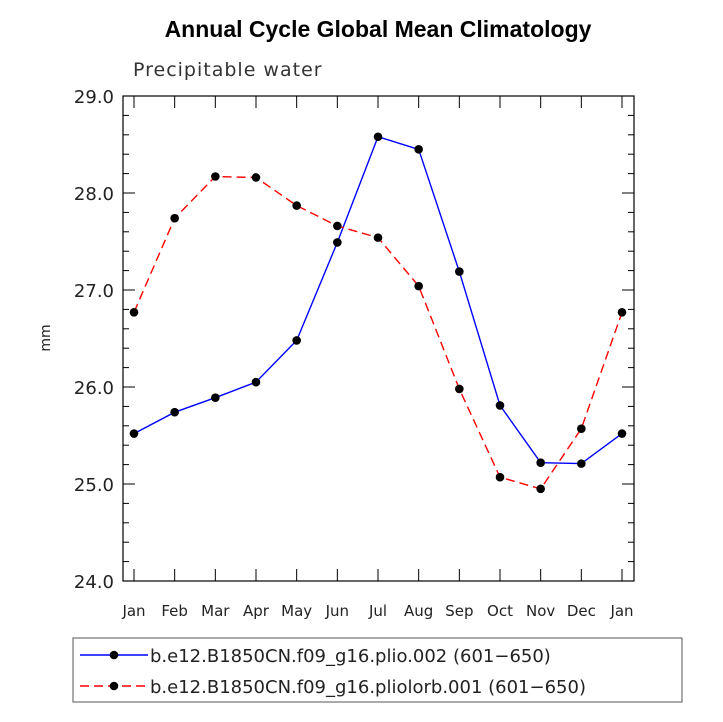  I want to click on y-tick-label: 24.0, so click(94, 582).